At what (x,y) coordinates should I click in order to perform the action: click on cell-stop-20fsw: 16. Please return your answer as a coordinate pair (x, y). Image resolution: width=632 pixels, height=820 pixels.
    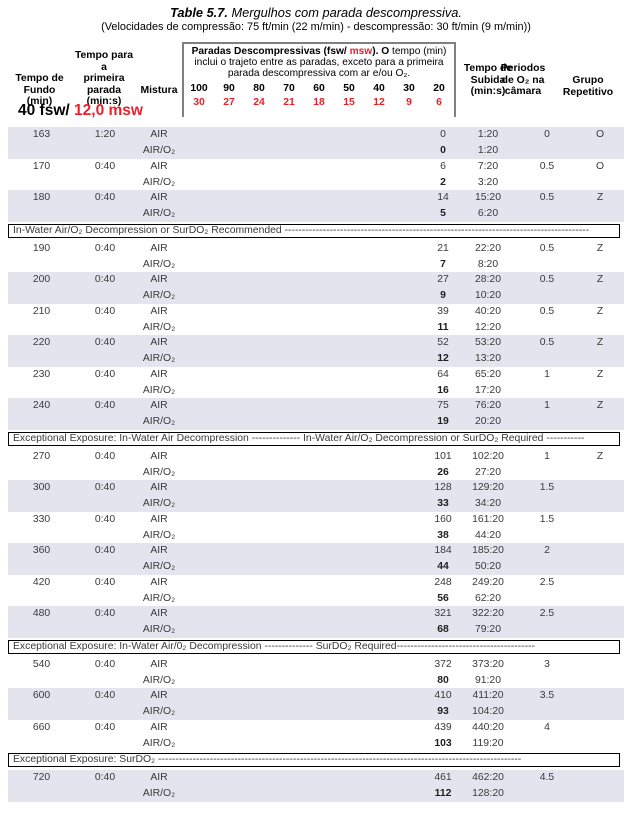
    Looking at the image, I should click on (443, 390).